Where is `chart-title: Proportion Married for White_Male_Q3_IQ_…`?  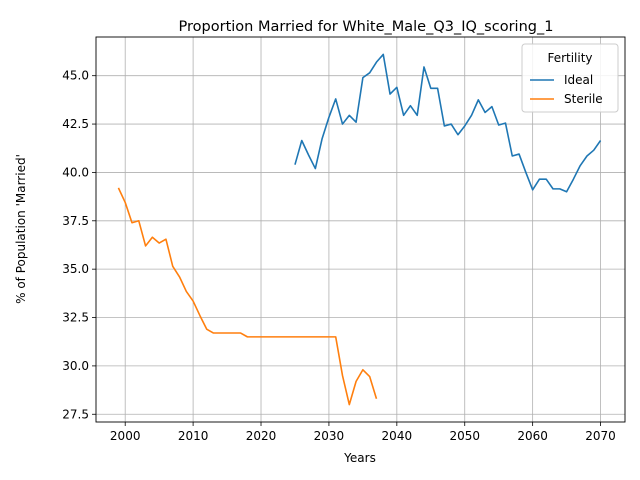 chart-title: Proportion Married for White_Male_Q3_IQ_… is located at coordinates (366, 27).